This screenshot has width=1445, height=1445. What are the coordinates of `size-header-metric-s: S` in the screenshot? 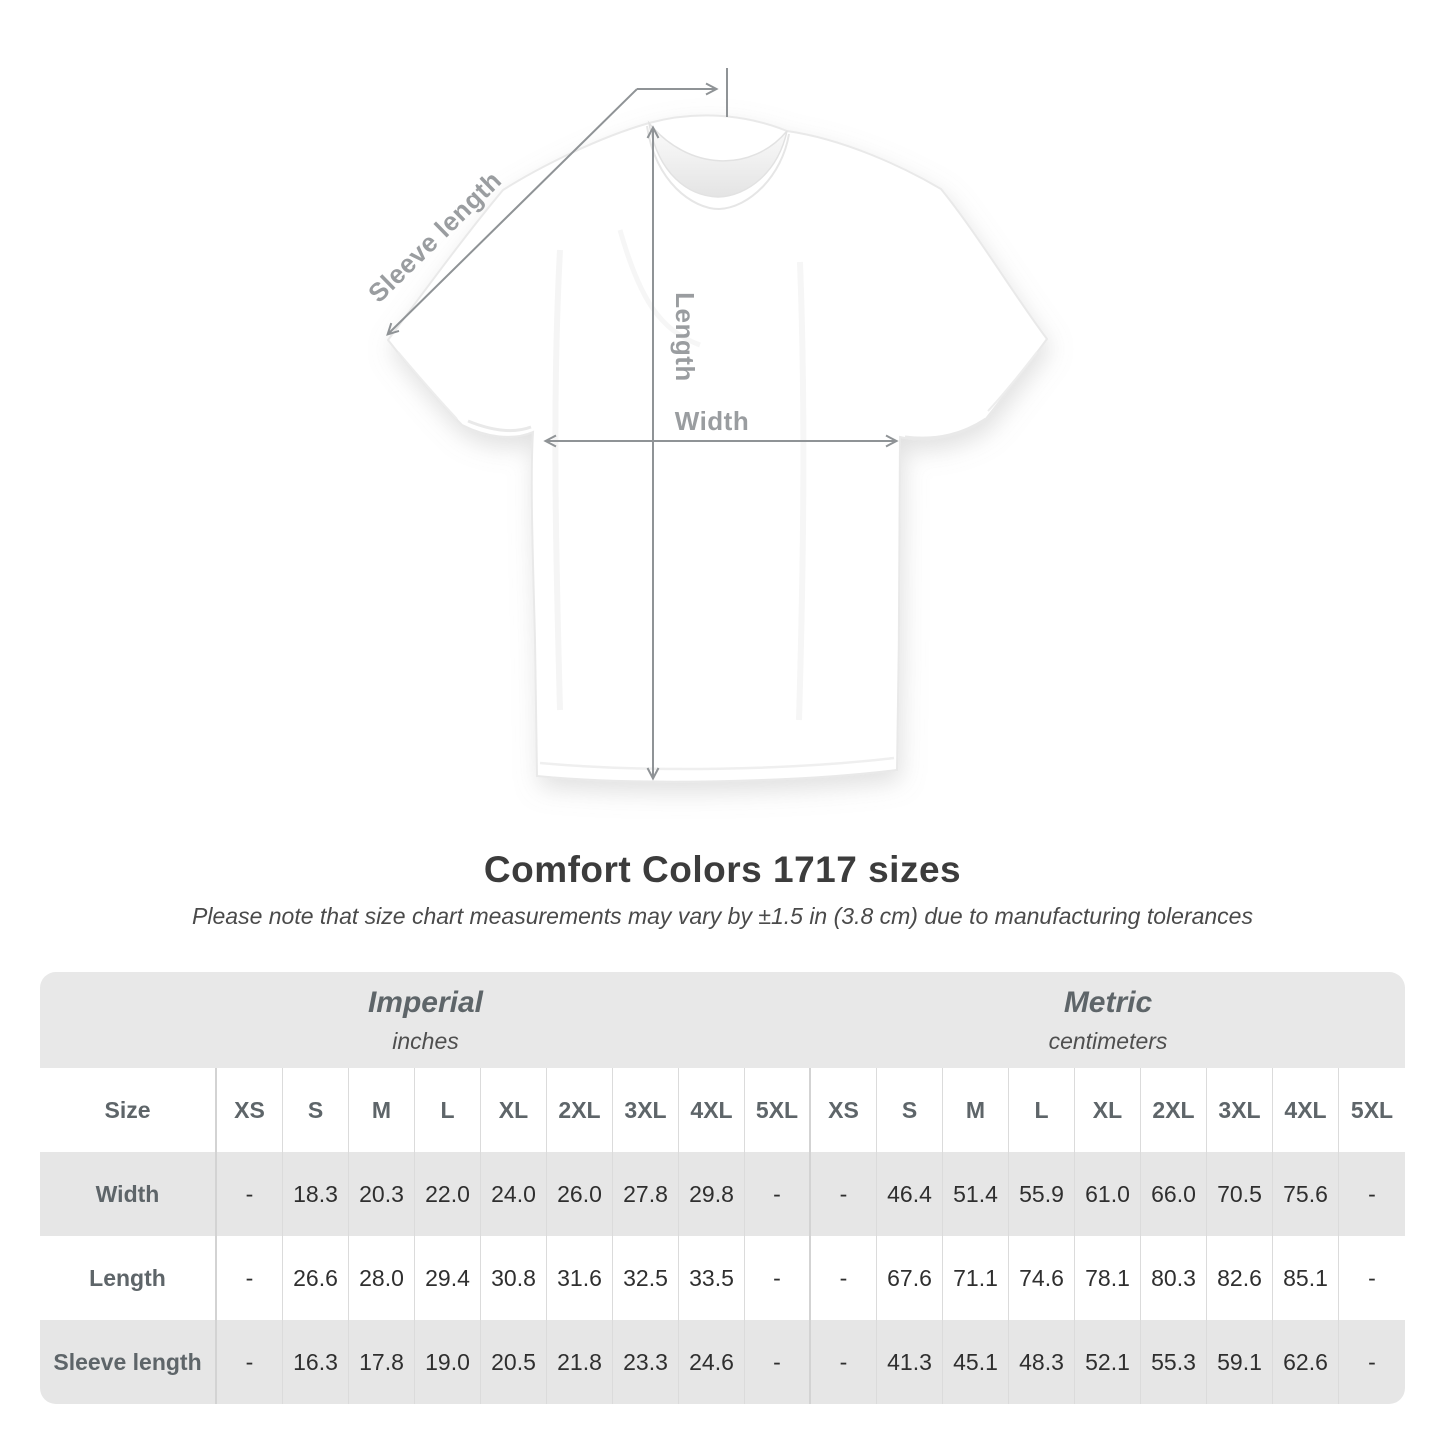 It's located at (910, 1110).